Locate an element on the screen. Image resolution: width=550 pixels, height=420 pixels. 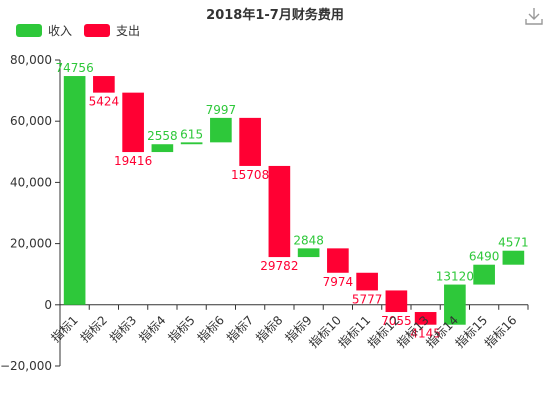
y-tick-label: 20,000 is located at coordinates (31, 244).